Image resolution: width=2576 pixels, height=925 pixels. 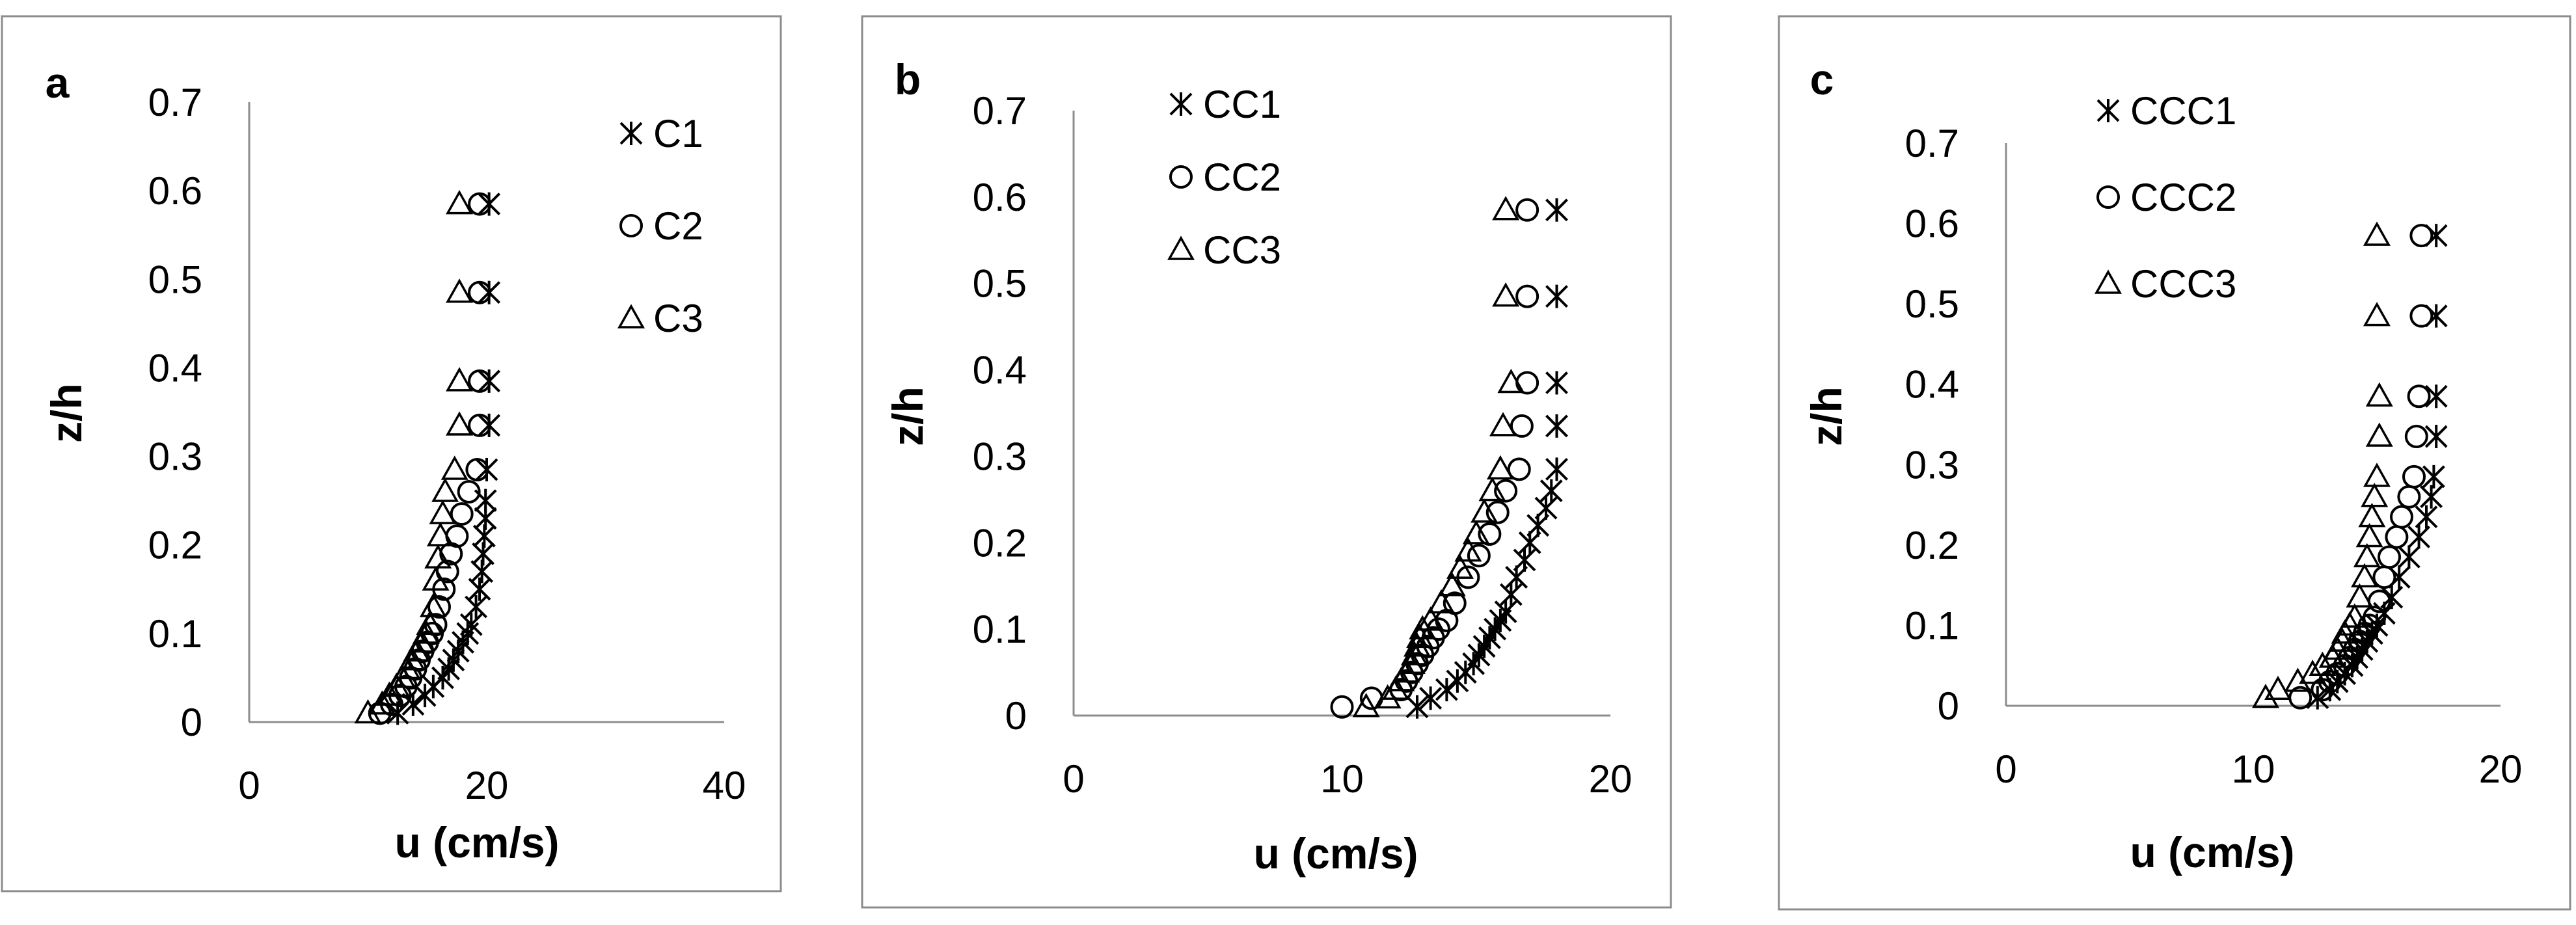 I want to click on legend: C1 C2 C3, so click(x=660, y=226).